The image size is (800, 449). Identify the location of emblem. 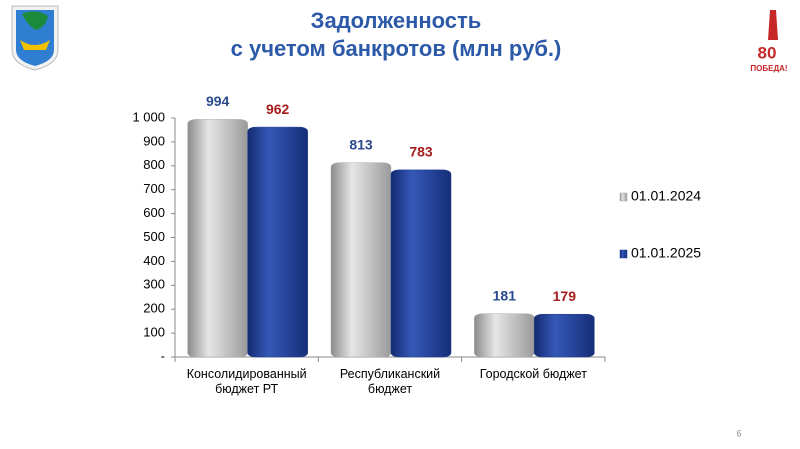
(35, 38).